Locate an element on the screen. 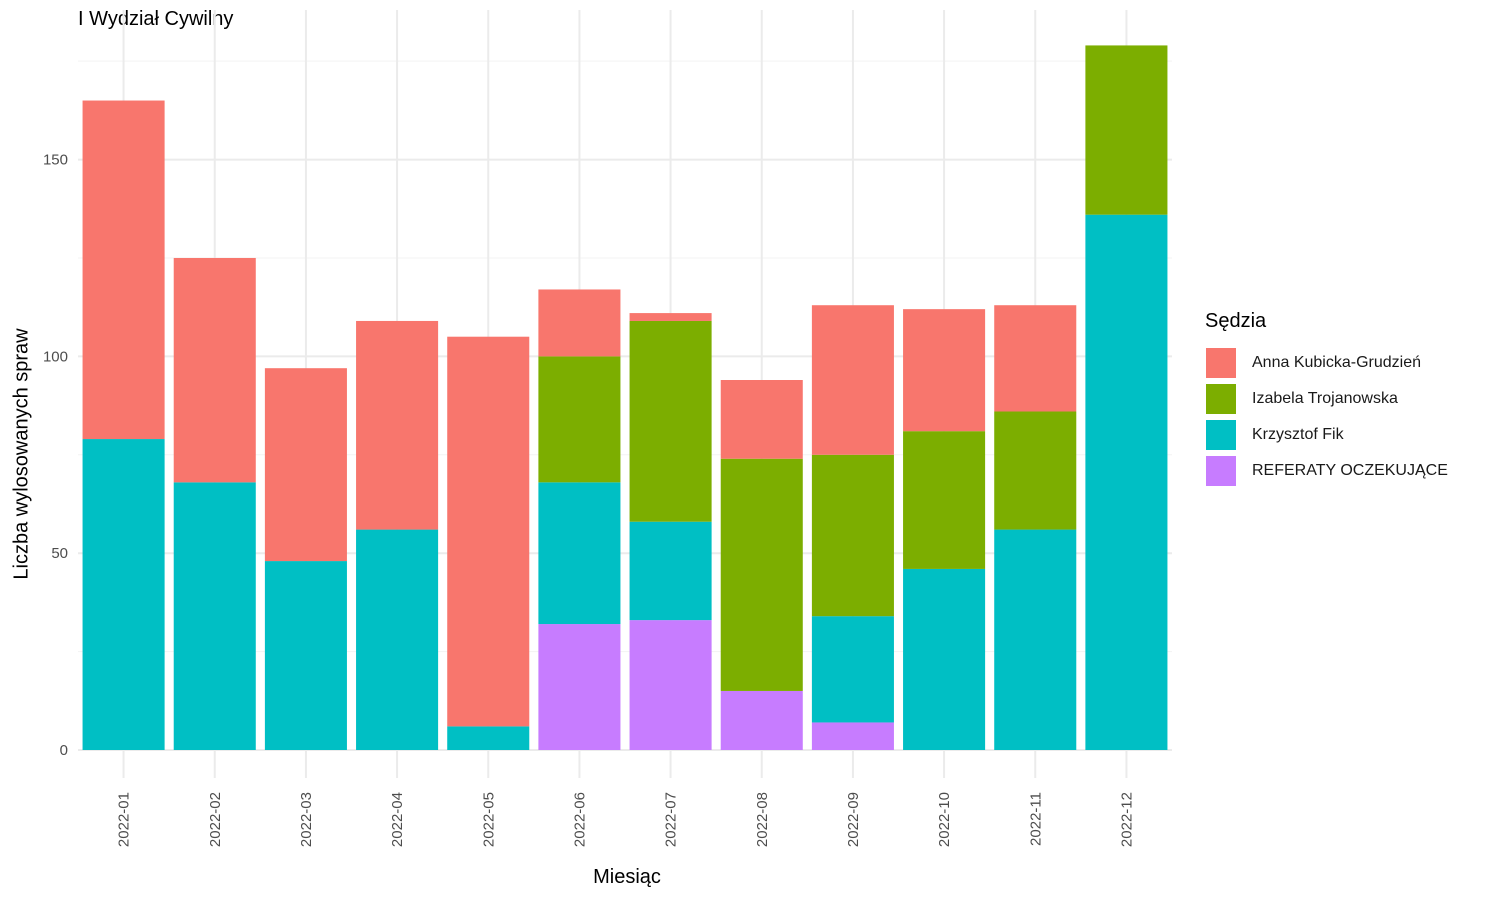 This screenshot has height=900, width=1500. x-tick-label: 2022-12 is located at coordinates (1126, 819).